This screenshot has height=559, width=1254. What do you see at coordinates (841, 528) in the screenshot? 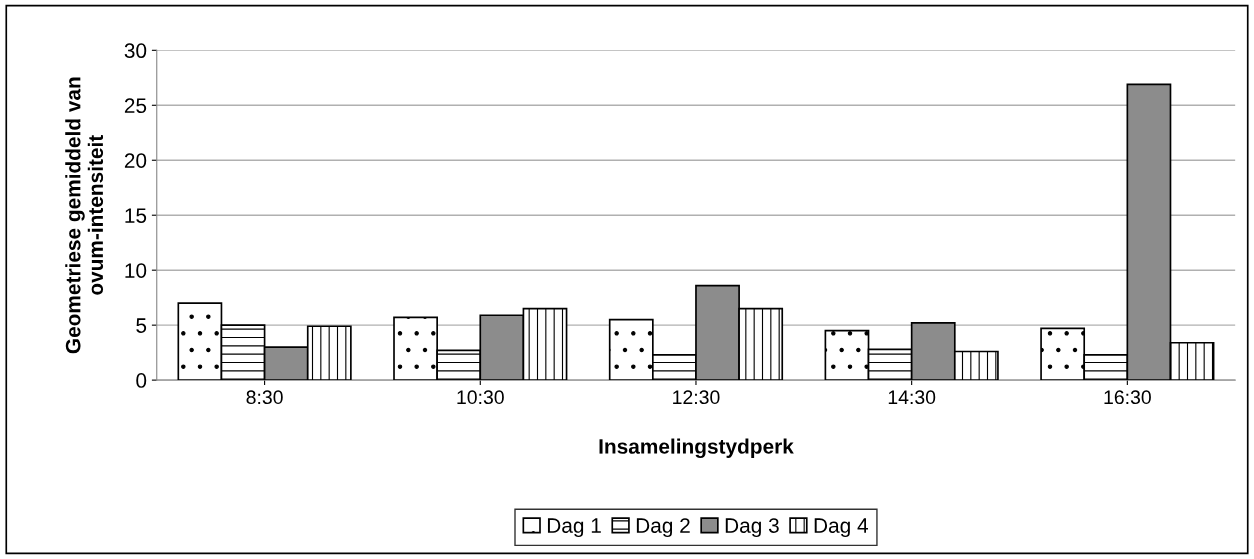
I see `legend-label: Dag 4` at bounding box center [841, 528].